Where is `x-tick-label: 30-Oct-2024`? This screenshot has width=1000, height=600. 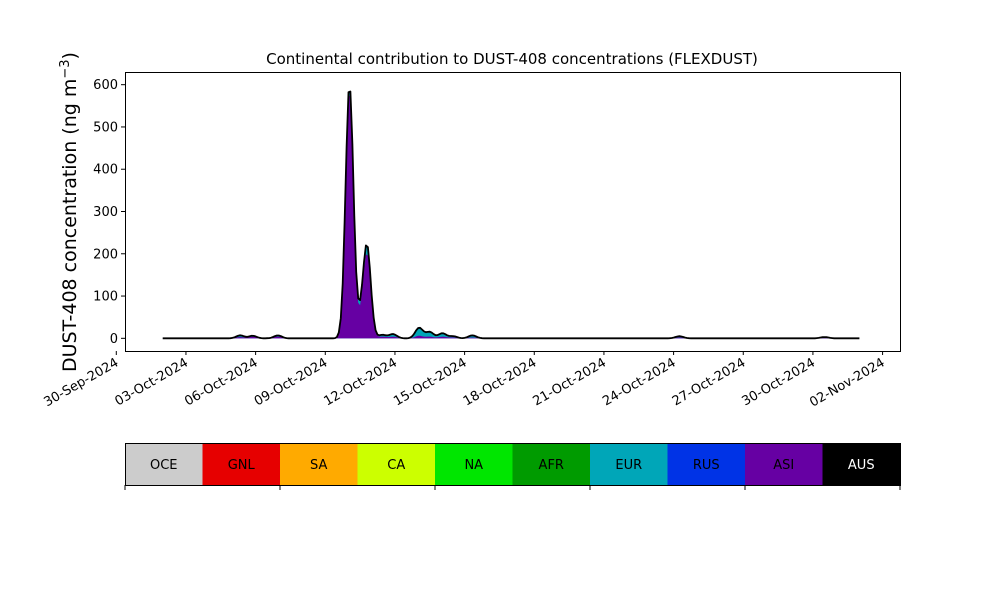 x-tick-label: 30-Oct-2024 is located at coordinates (779, 382).